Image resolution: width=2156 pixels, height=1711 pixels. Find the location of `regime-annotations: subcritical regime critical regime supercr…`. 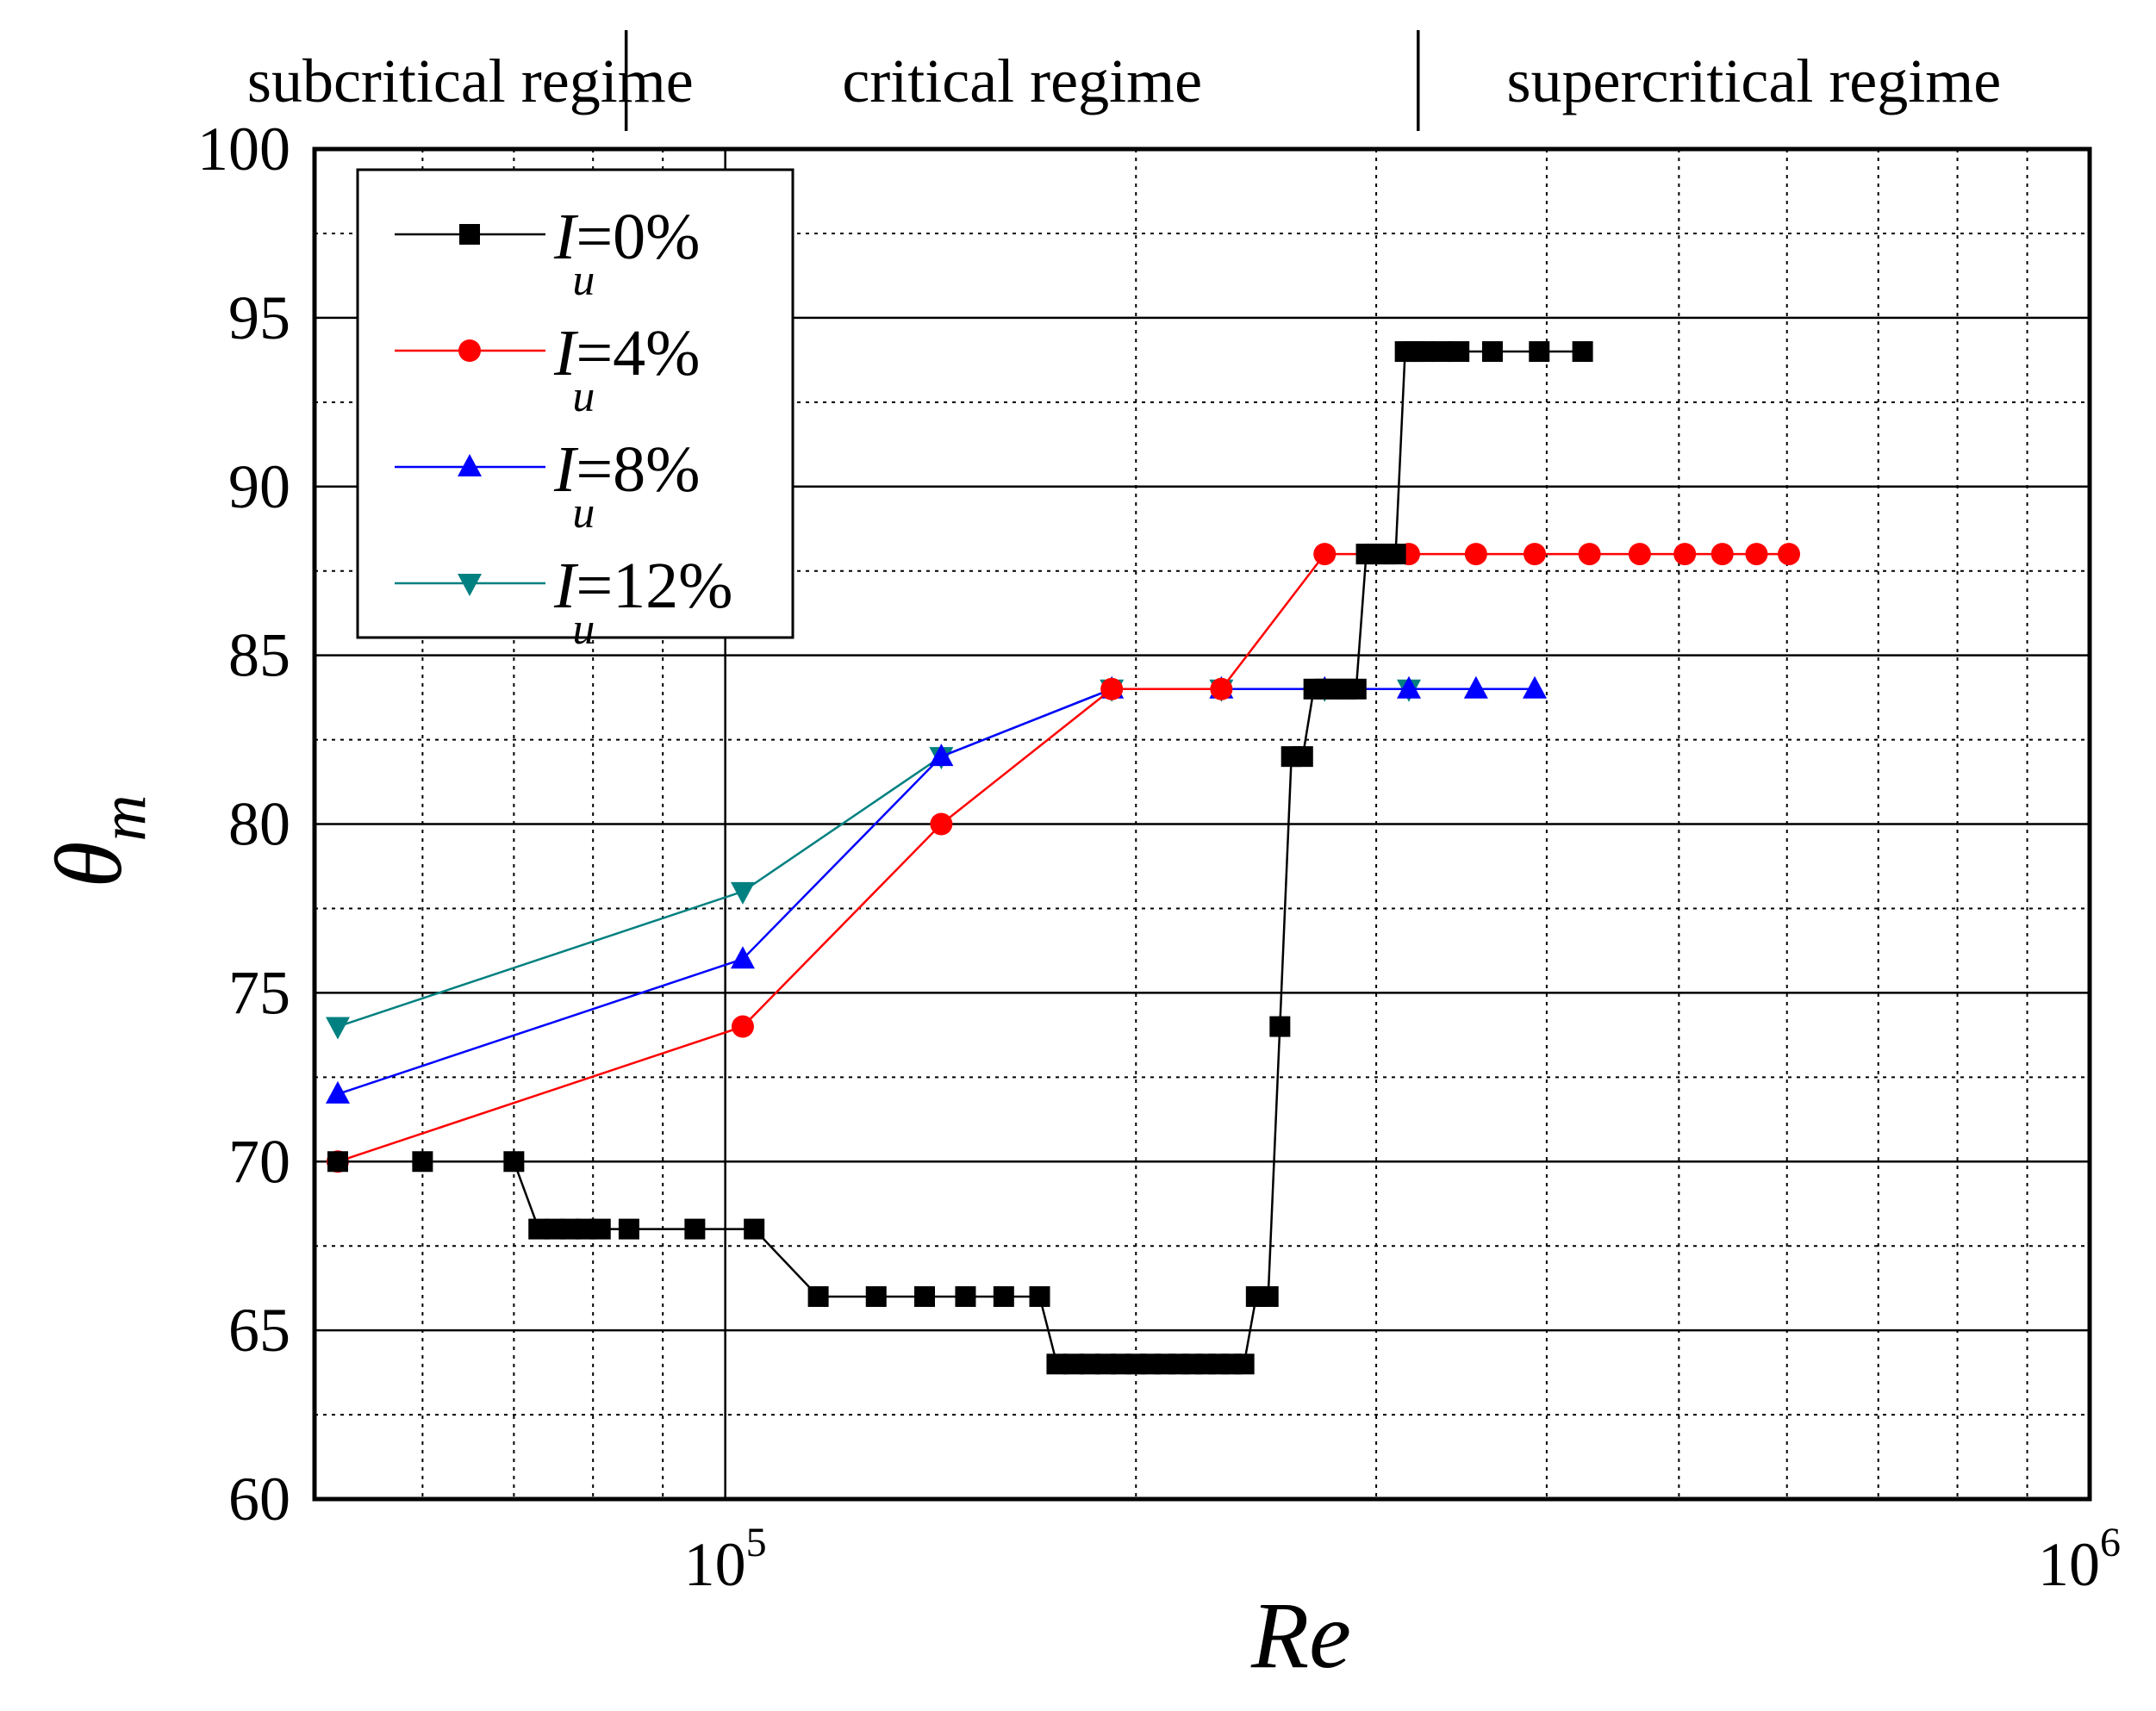

regime-annotations: subcritical regime critical regime supercr… is located at coordinates (1124, 80).